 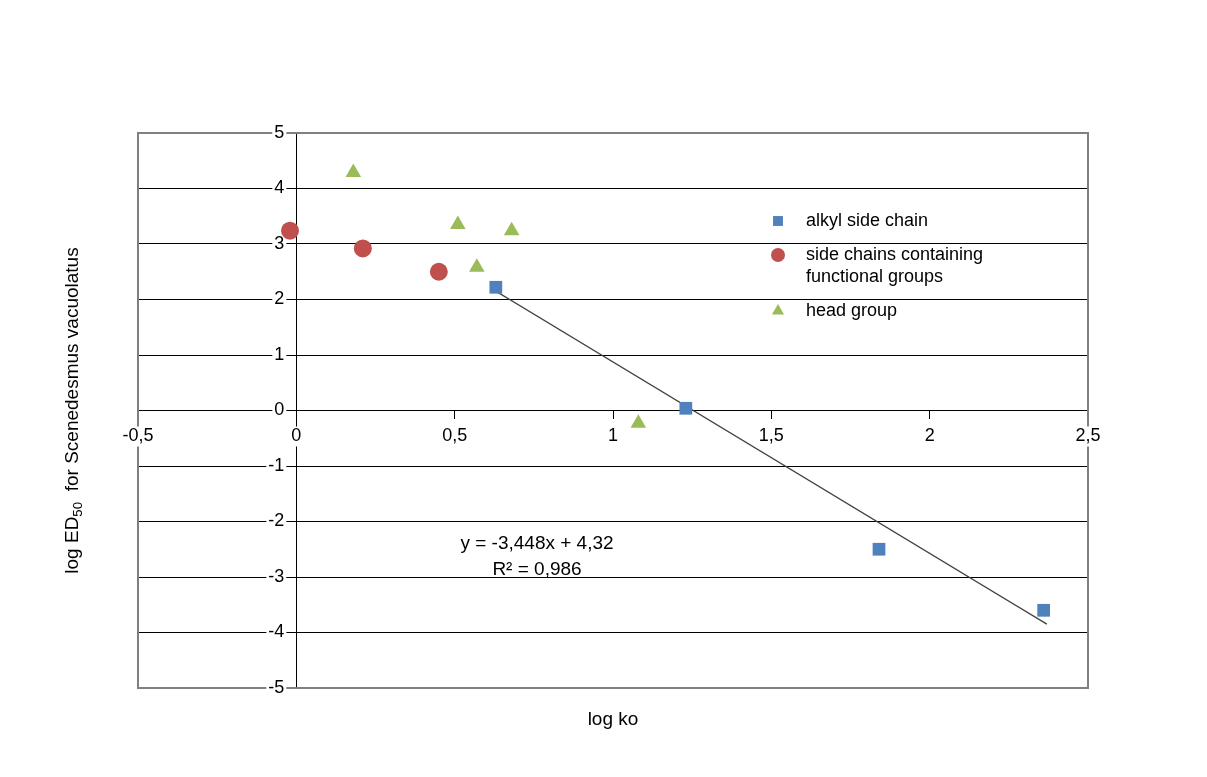 What do you see at coordinates (867, 219) in the screenshot?
I see `legend-label: alkyl side chain` at bounding box center [867, 219].